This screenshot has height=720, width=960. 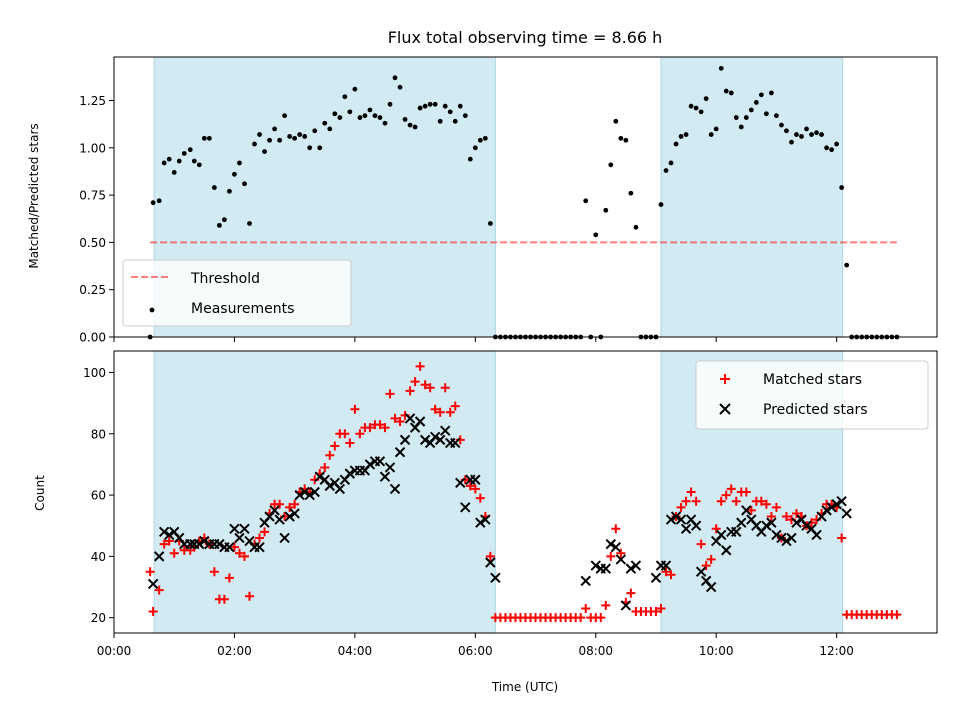 I want to click on x-tick-label: 08:00, so click(x=595, y=651).